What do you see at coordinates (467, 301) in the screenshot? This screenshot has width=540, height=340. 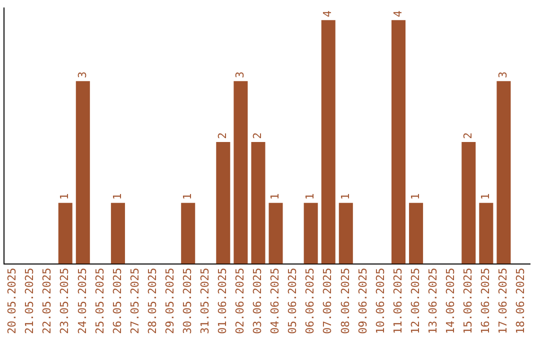 I see `x-tick-label: 15.06.2025` at bounding box center [467, 301].